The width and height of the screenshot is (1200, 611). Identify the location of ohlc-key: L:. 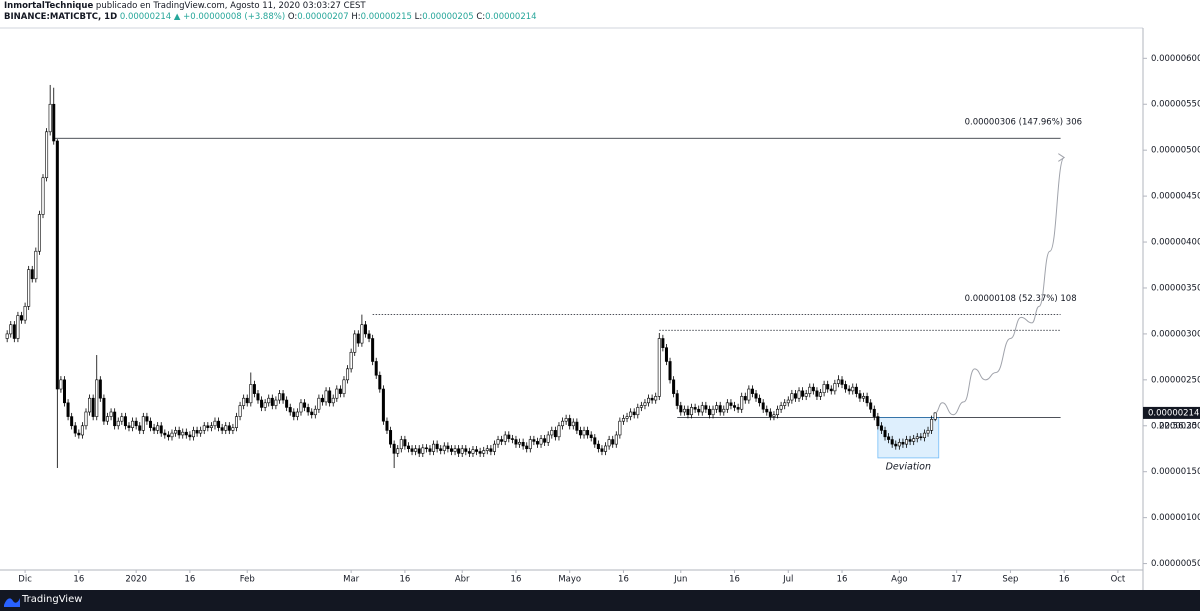
(418, 17).